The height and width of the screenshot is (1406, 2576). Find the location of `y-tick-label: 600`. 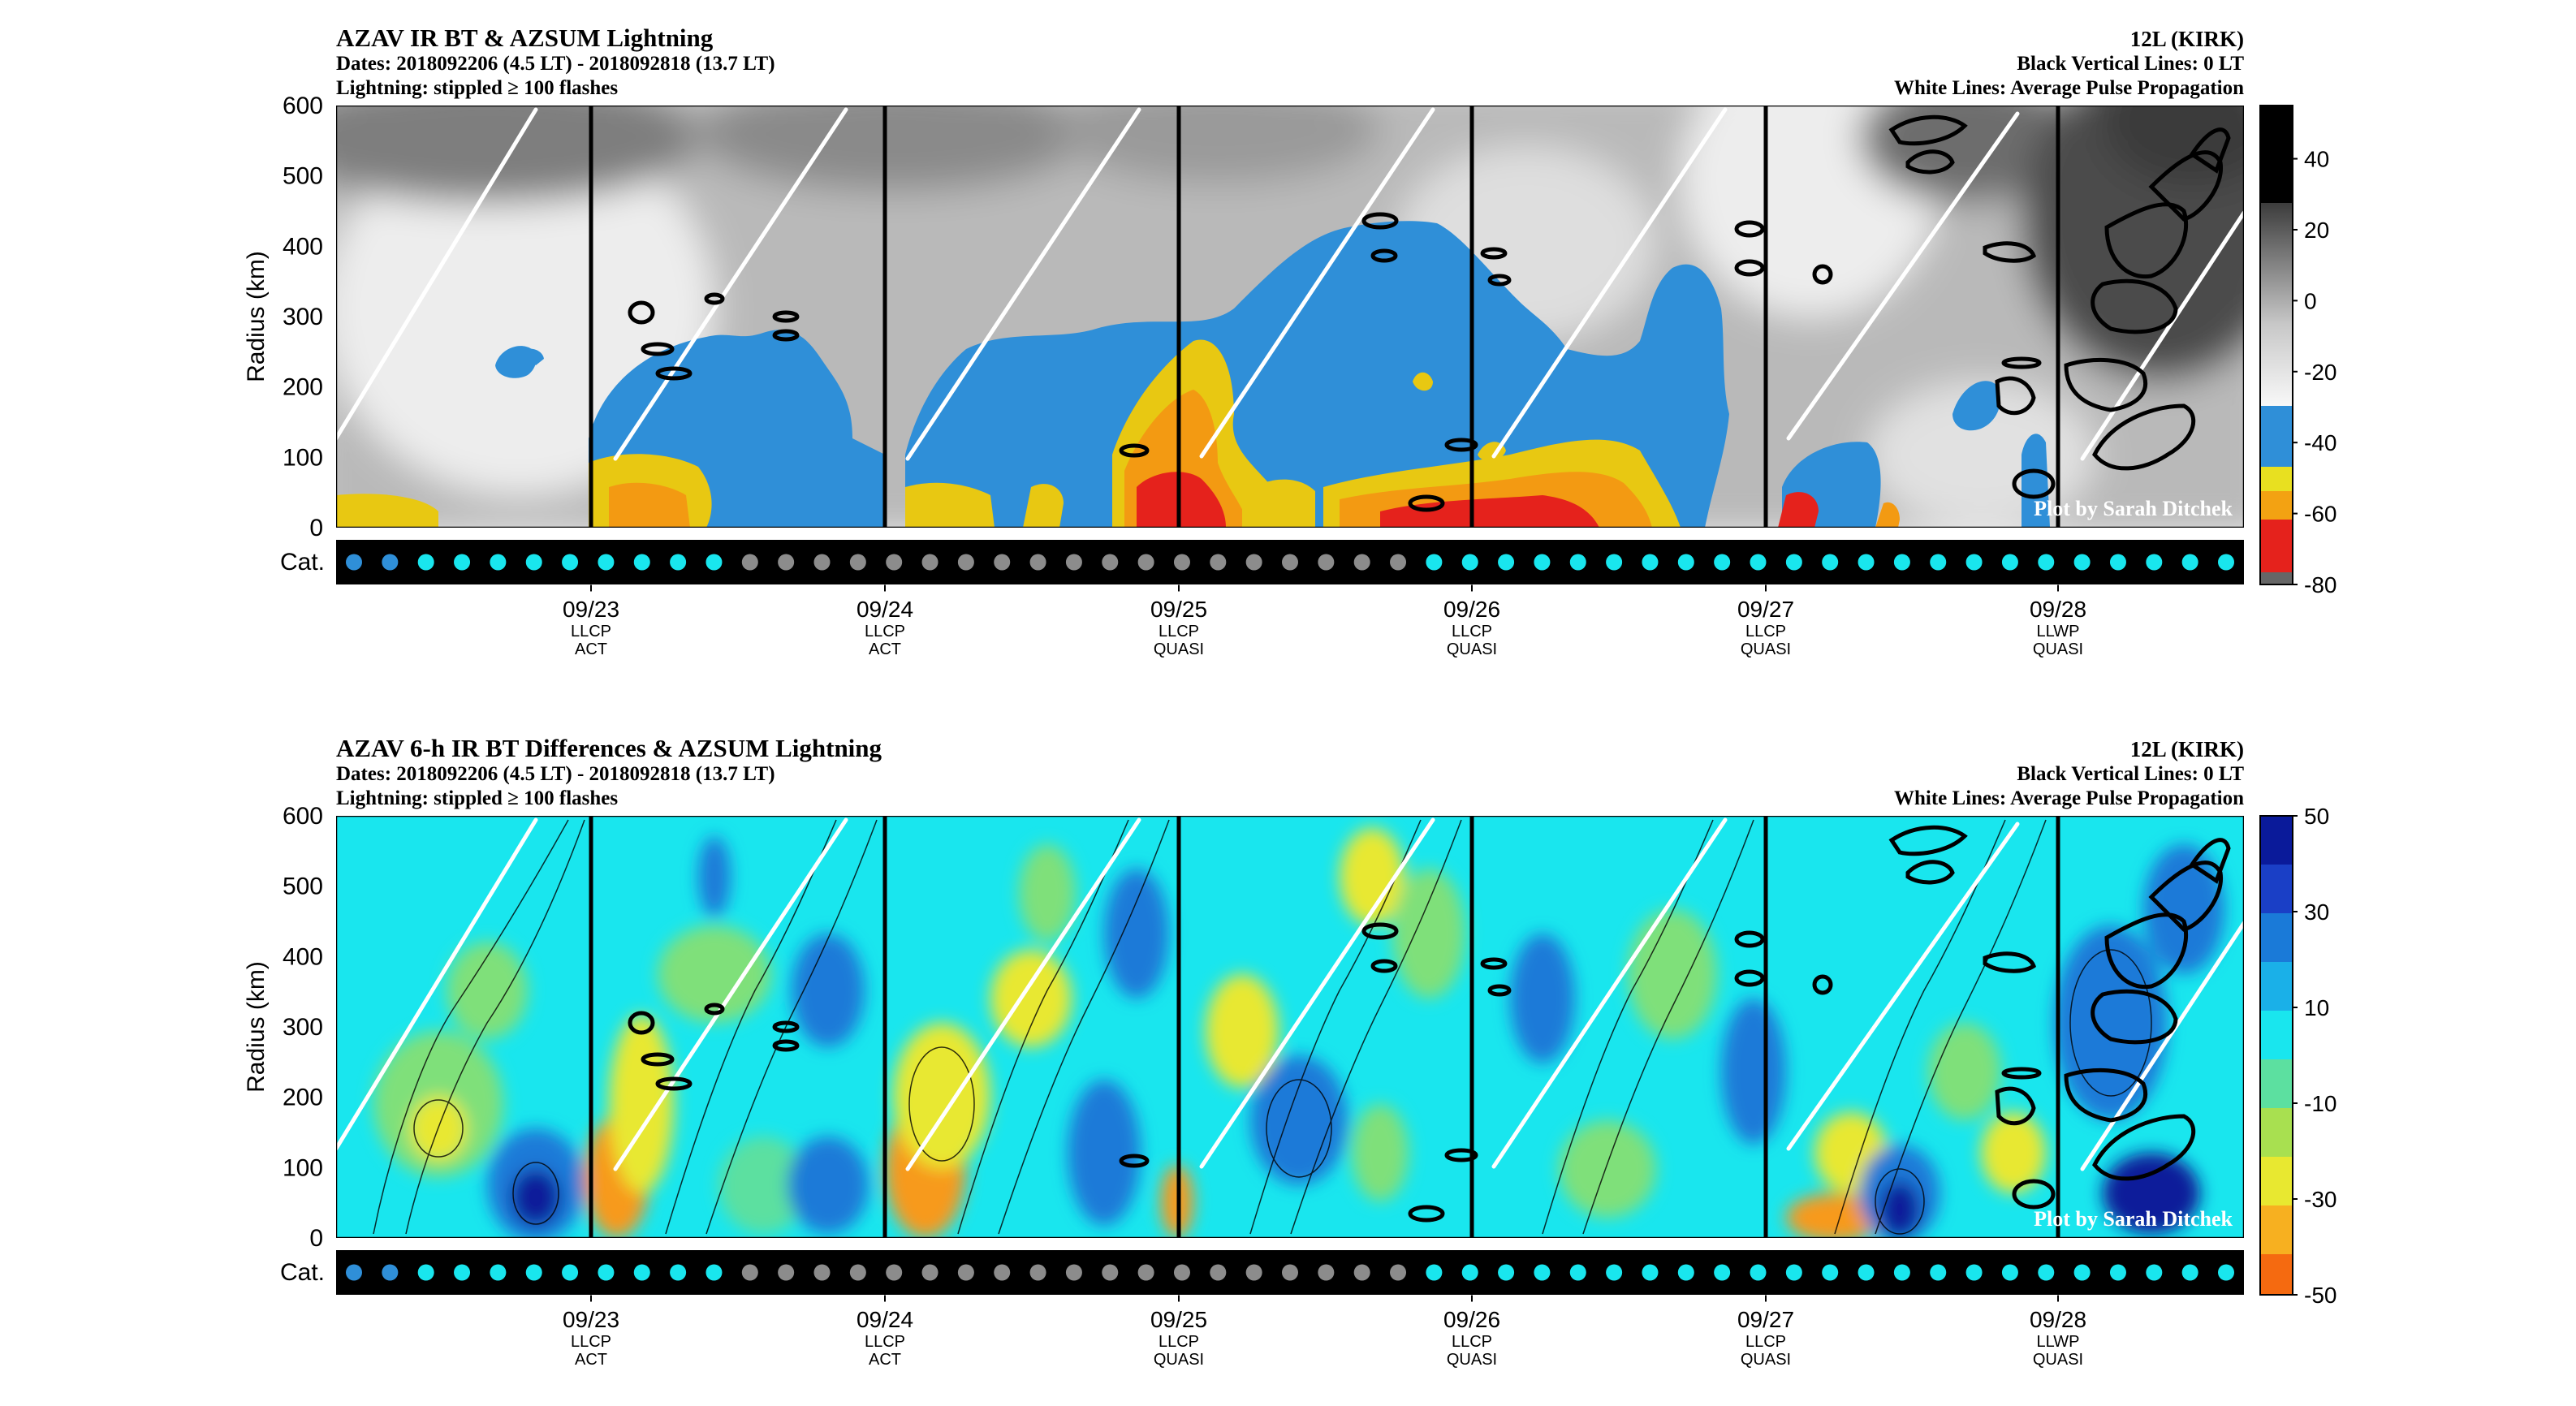

y-tick-label: 600 is located at coordinates (303, 816).